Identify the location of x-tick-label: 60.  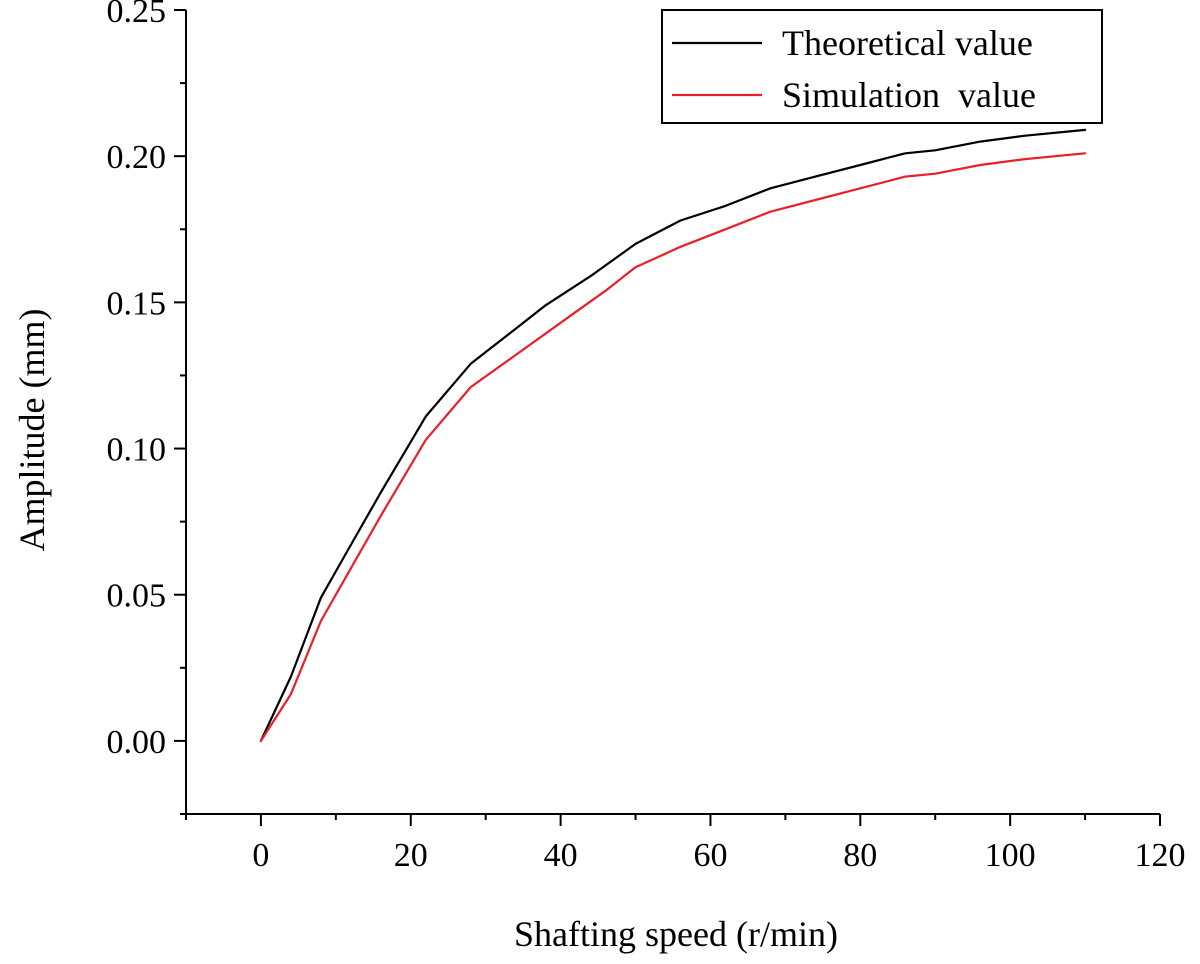
(710, 855).